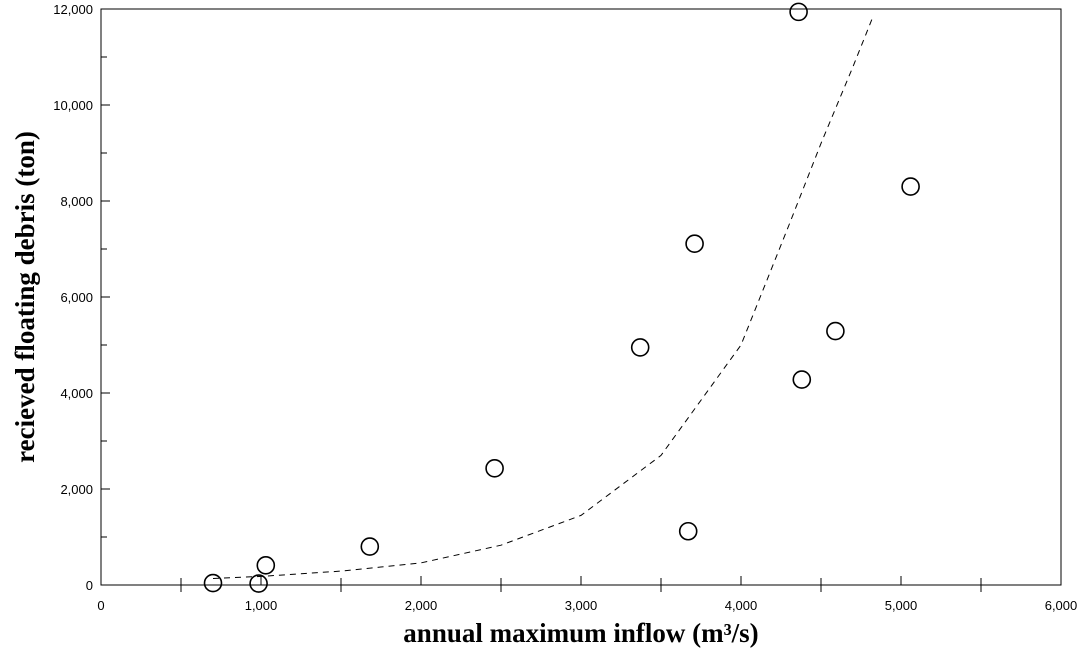  Describe the element at coordinates (261, 605) in the screenshot. I see `x-tick-label: 1,000` at that location.